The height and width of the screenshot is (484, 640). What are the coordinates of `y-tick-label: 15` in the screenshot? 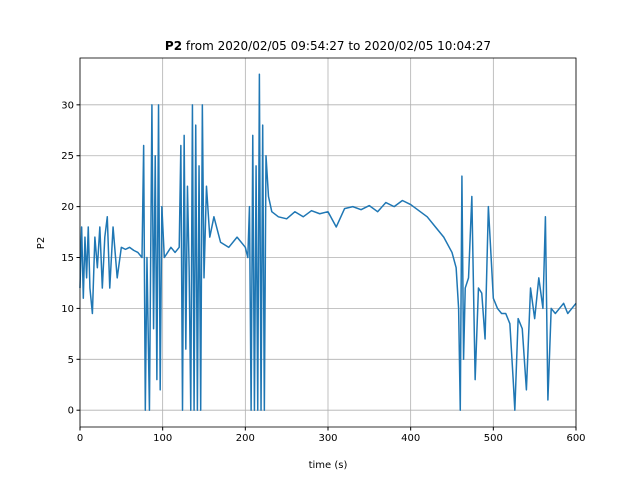 It's located at (67, 258).